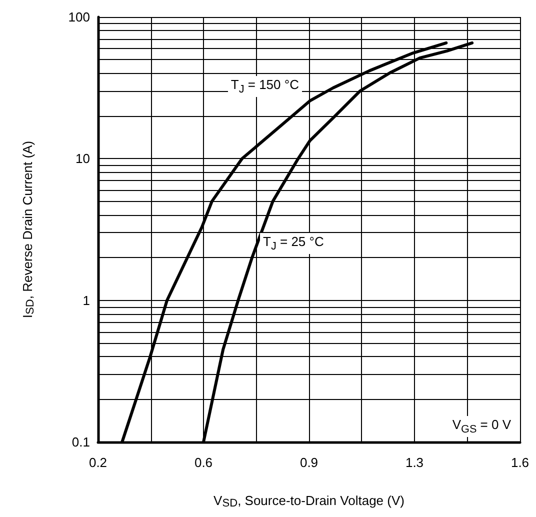  Describe the element at coordinates (28, 229) in the screenshot. I see `y-axis-title: ISD, Reverse Drain Current (A)` at that location.